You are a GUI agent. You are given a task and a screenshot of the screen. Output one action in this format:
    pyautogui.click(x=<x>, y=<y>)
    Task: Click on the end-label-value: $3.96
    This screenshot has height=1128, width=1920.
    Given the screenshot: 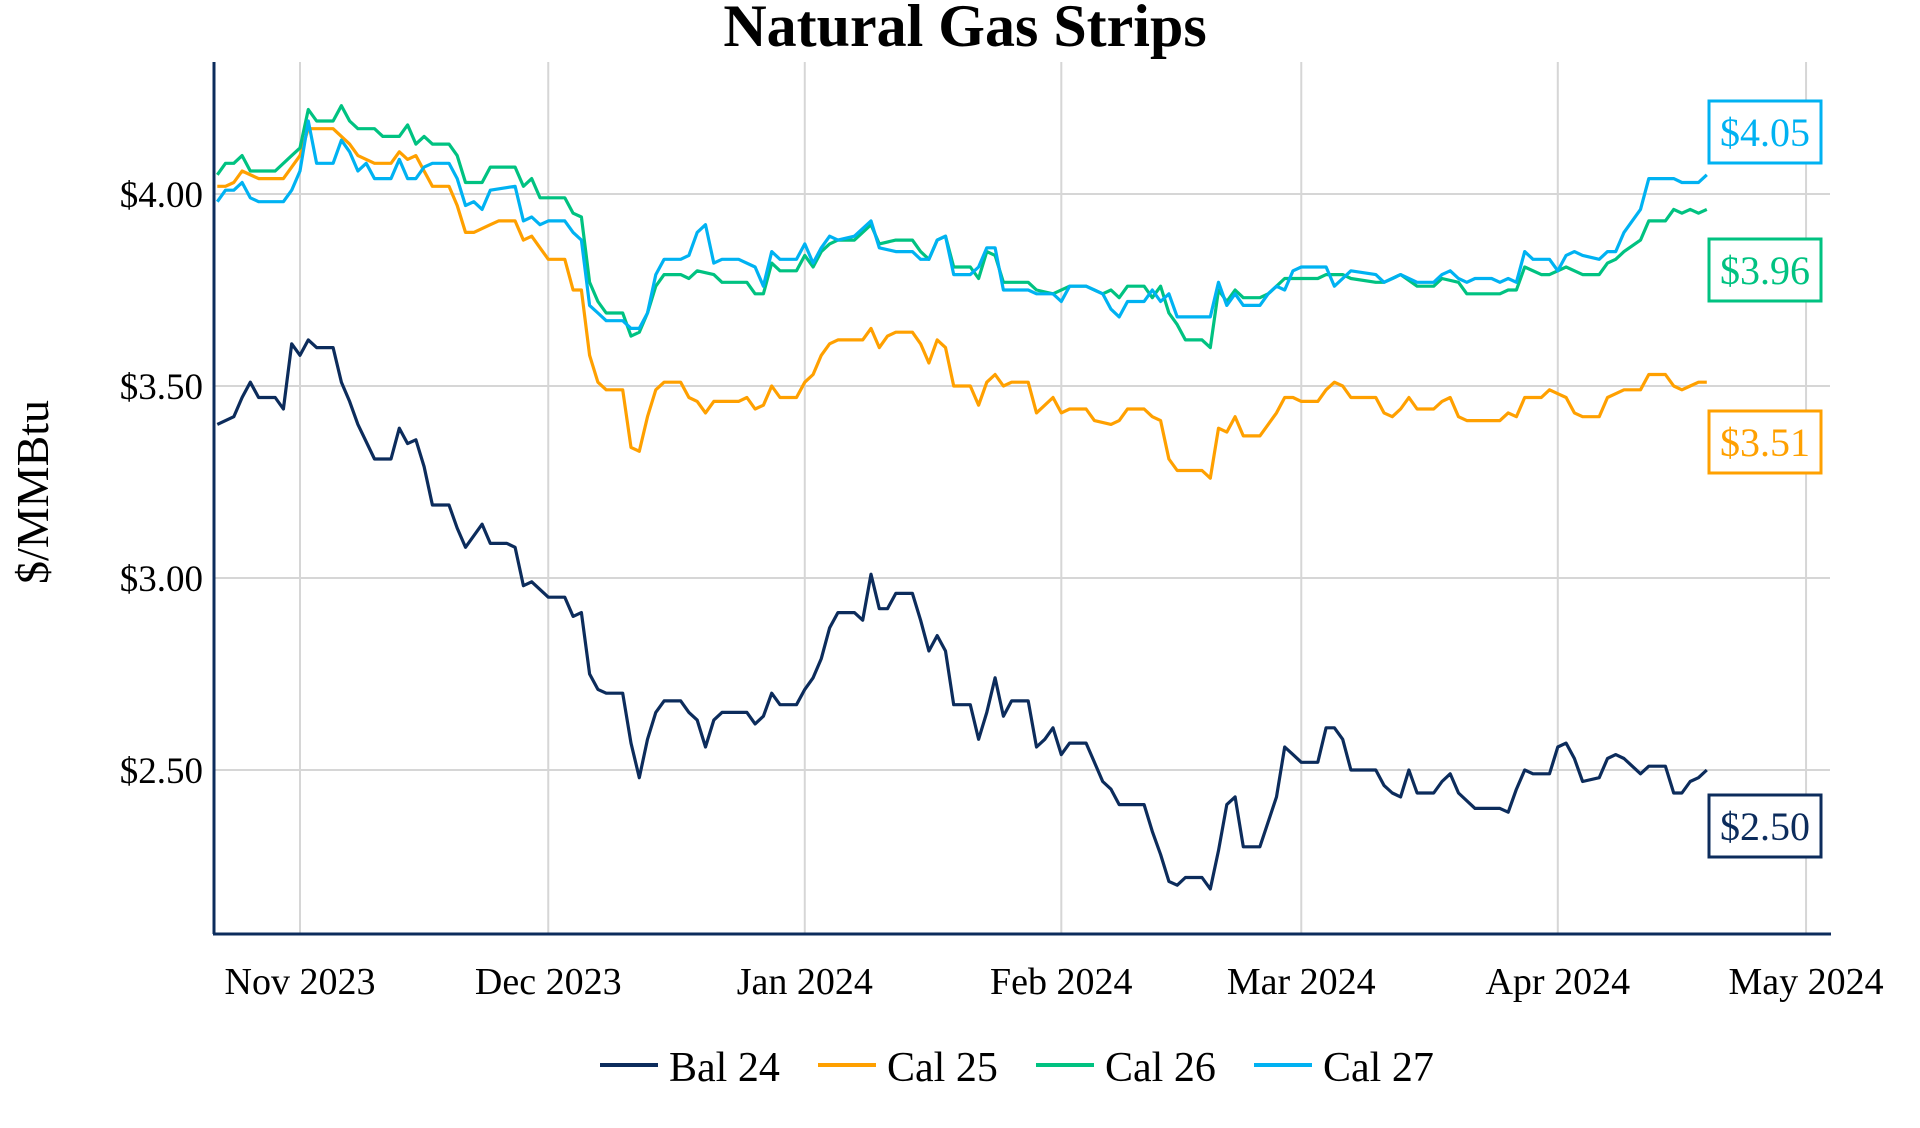 What is the action you would take?
    pyautogui.click(x=1765, y=270)
    